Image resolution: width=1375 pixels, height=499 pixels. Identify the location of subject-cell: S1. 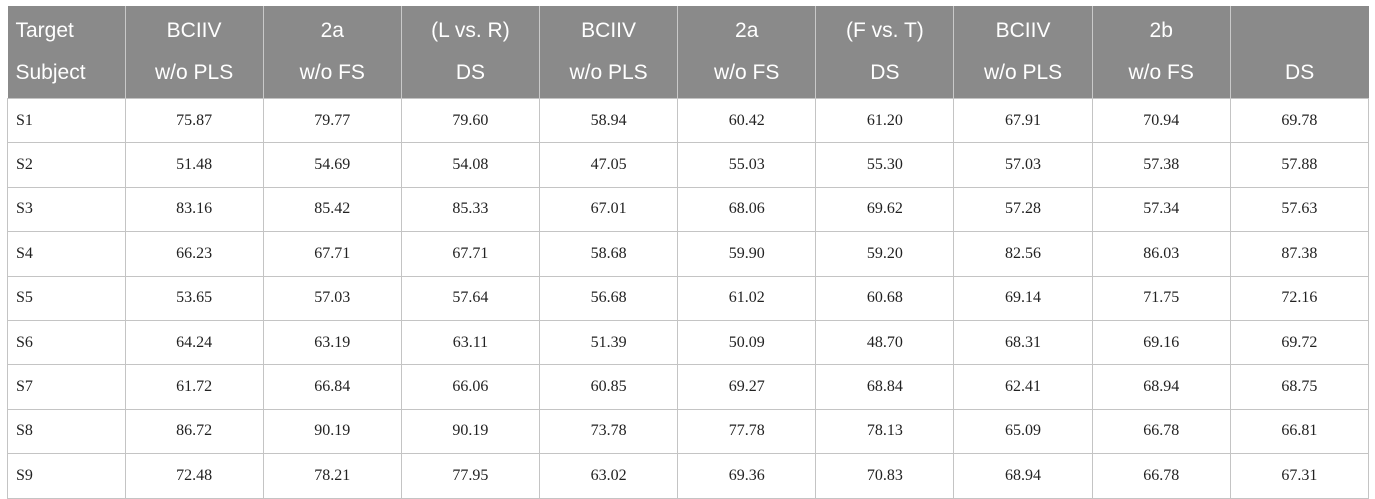
(66, 120).